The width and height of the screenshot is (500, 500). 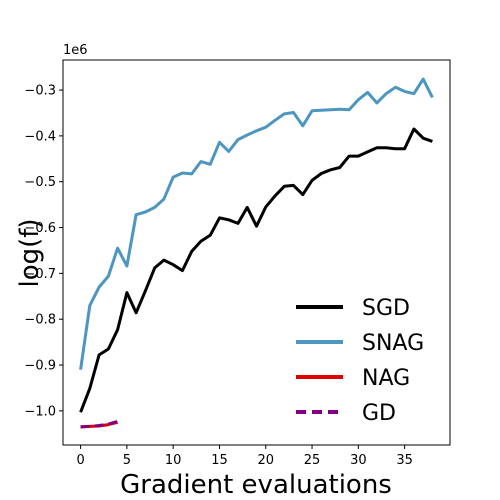 What do you see at coordinates (358, 460) in the screenshot?
I see `x-tick-label: 30` at bounding box center [358, 460].